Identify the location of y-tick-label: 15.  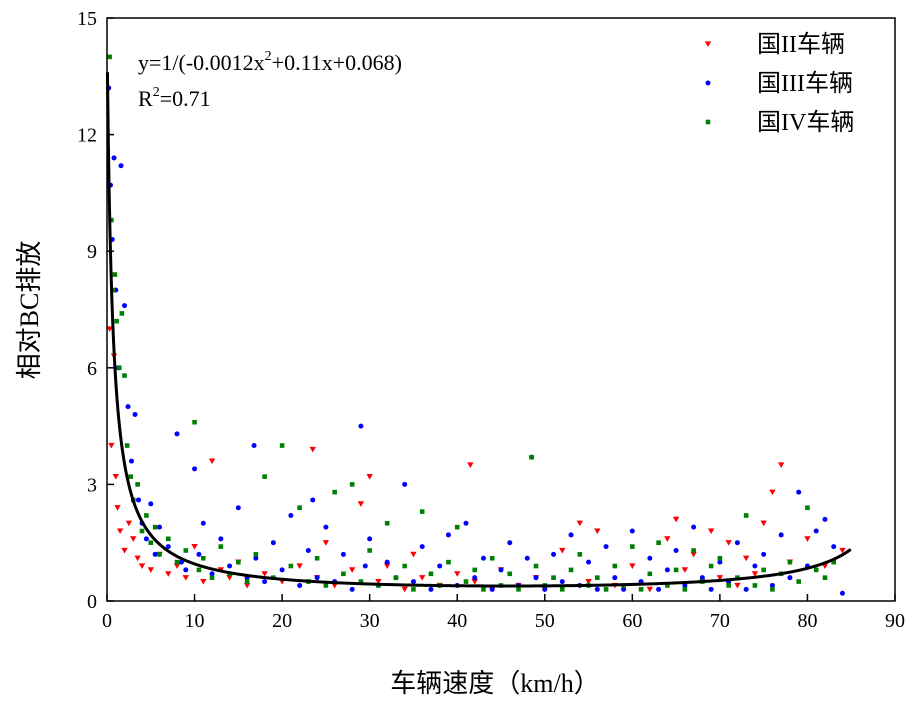
(87, 19).